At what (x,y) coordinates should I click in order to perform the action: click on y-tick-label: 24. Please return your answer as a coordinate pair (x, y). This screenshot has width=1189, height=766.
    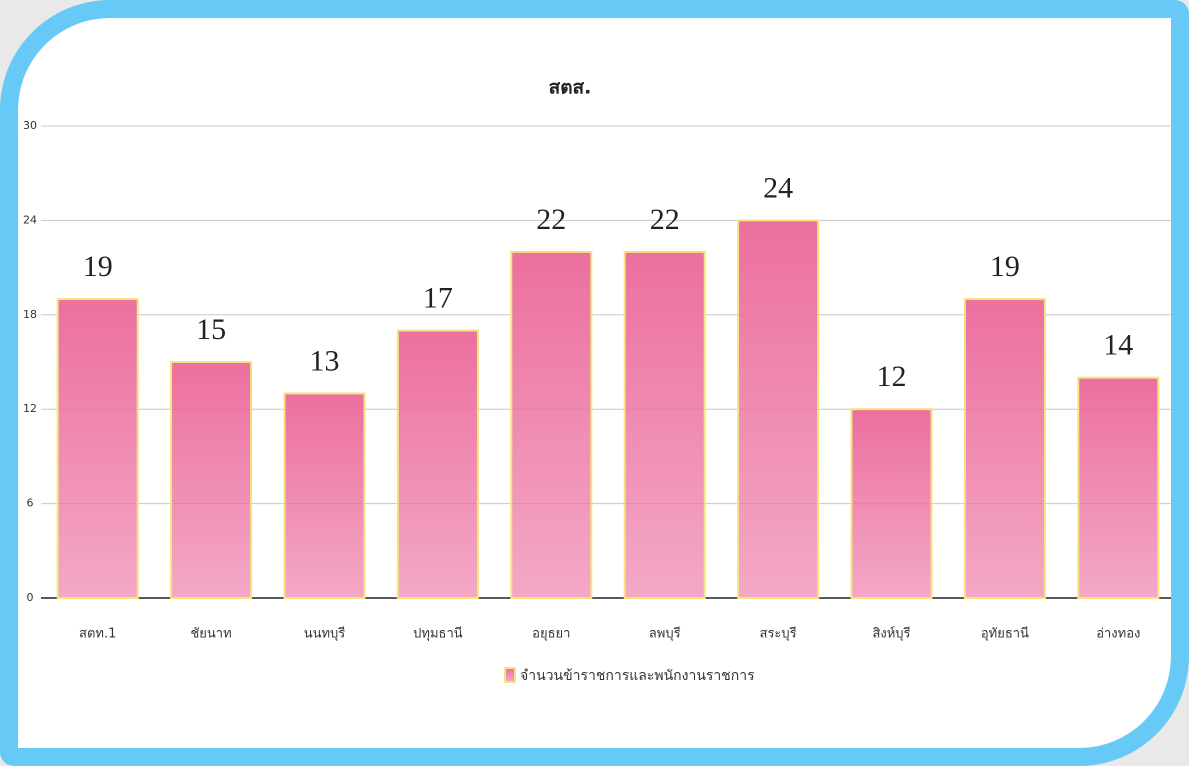
    Looking at the image, I should click on (30, 219).